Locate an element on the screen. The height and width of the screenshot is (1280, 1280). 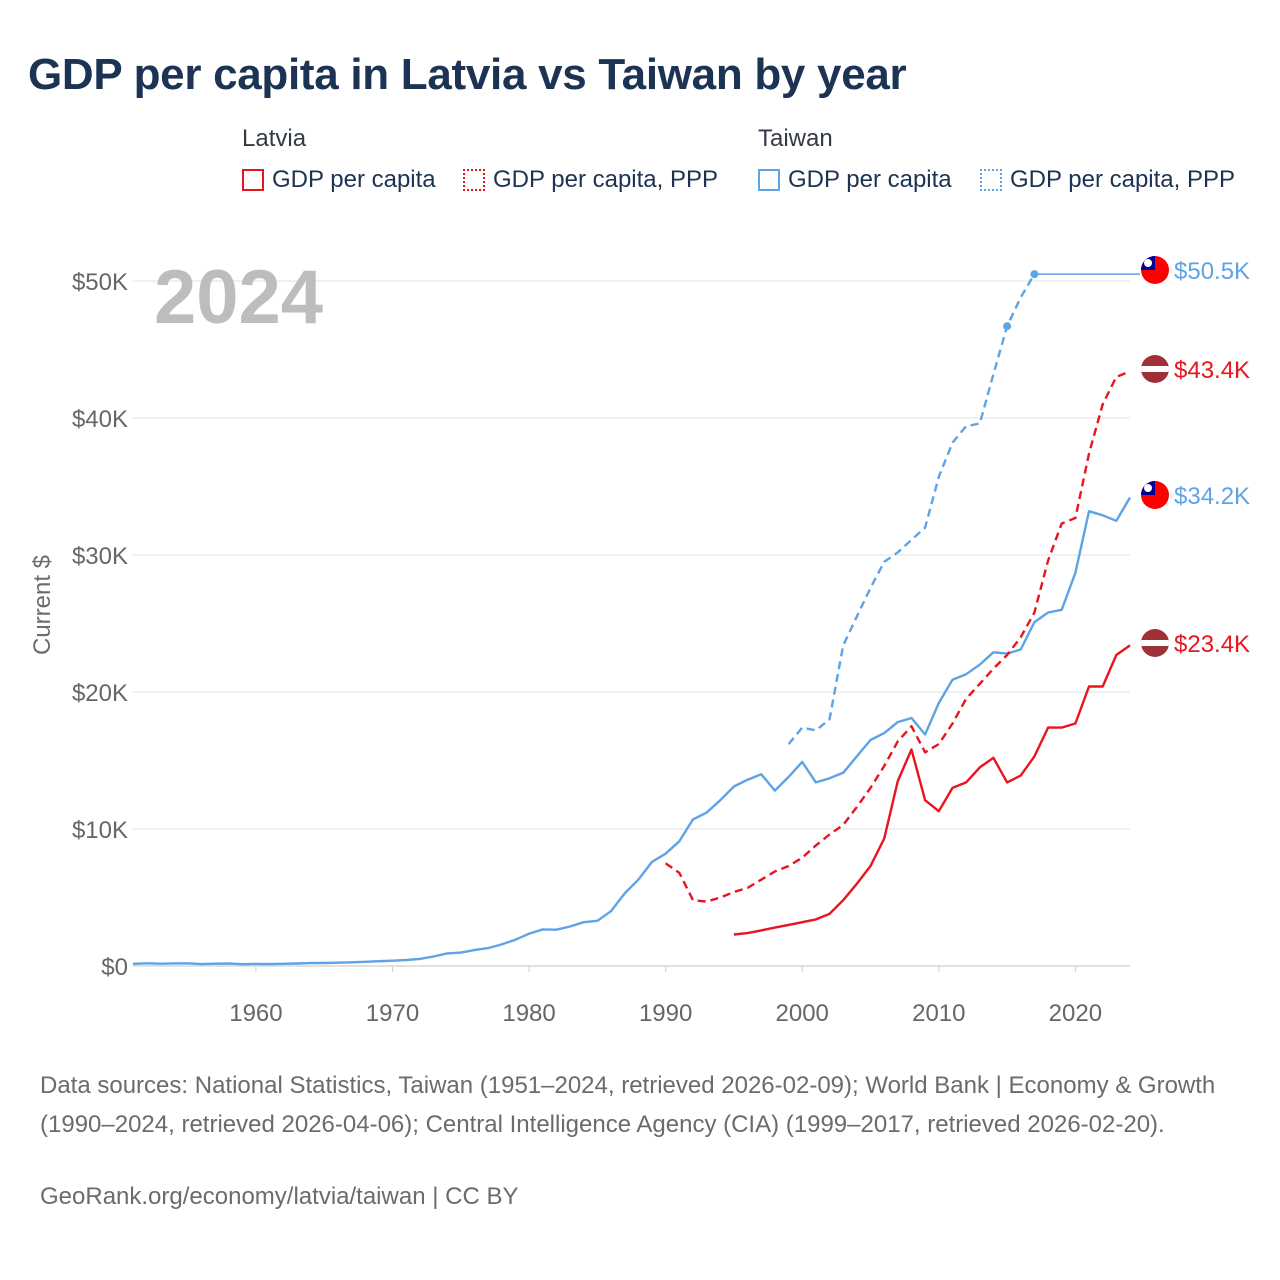
legend-swatch-dotted-blue is located at coordinates (991, 180).